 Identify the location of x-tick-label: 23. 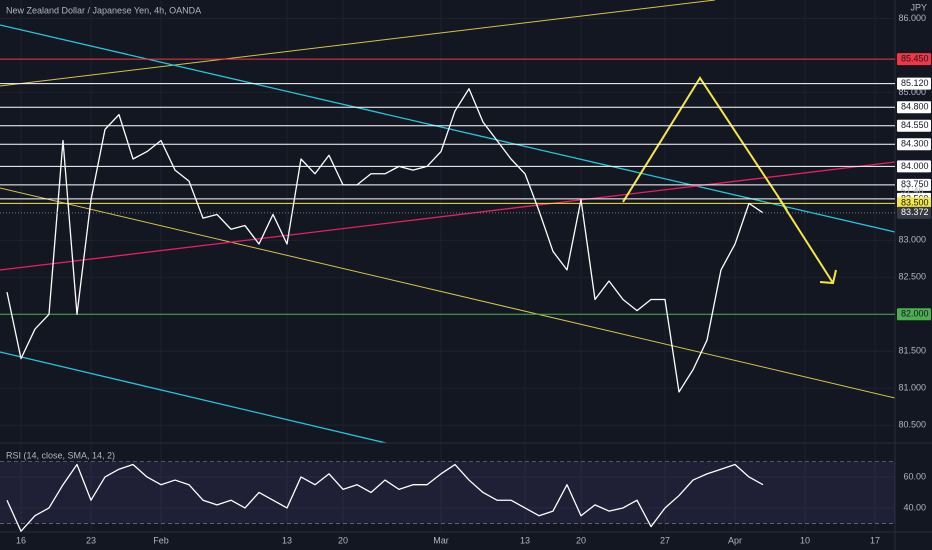
(91, 540).